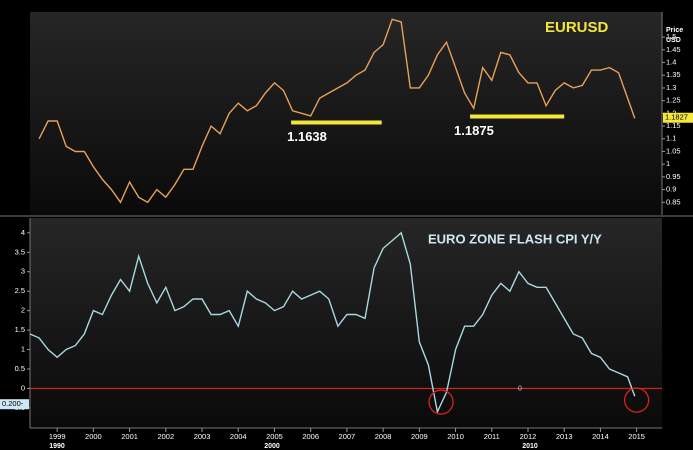 The image size is (693, 450). What do you see at coordinates (673, 201) in the screenshot?
I see `y-tick-label: 0.85` at bounding box center [673, 201].